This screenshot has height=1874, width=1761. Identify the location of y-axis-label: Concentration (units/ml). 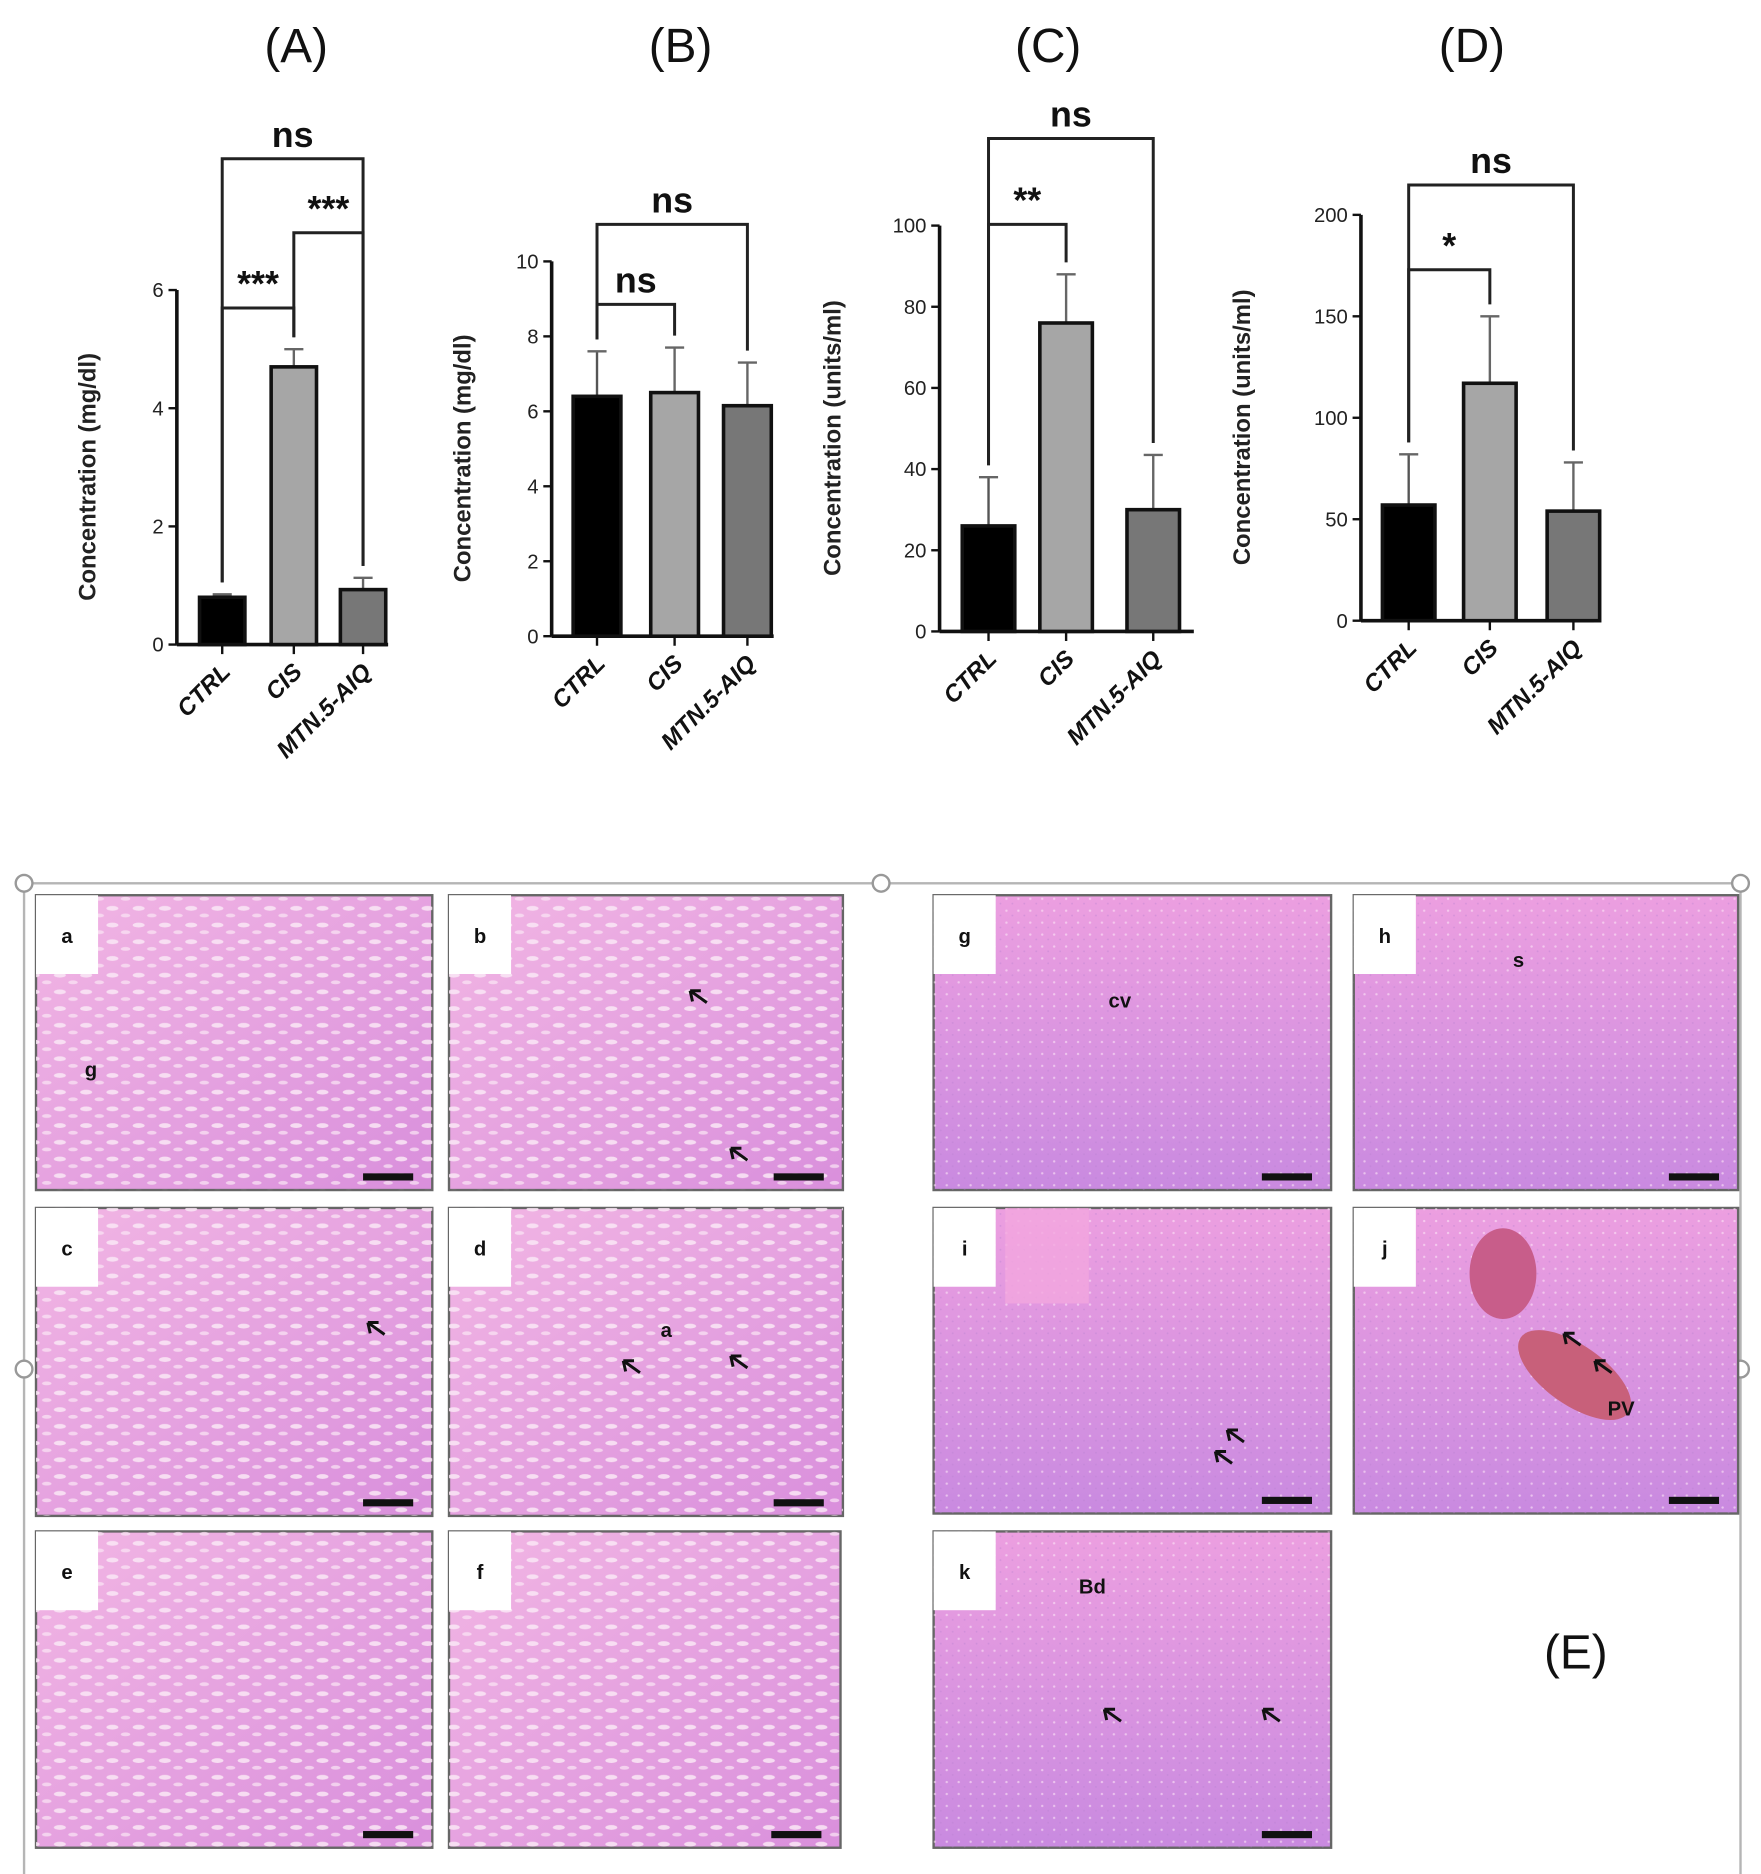
(1242, 427).